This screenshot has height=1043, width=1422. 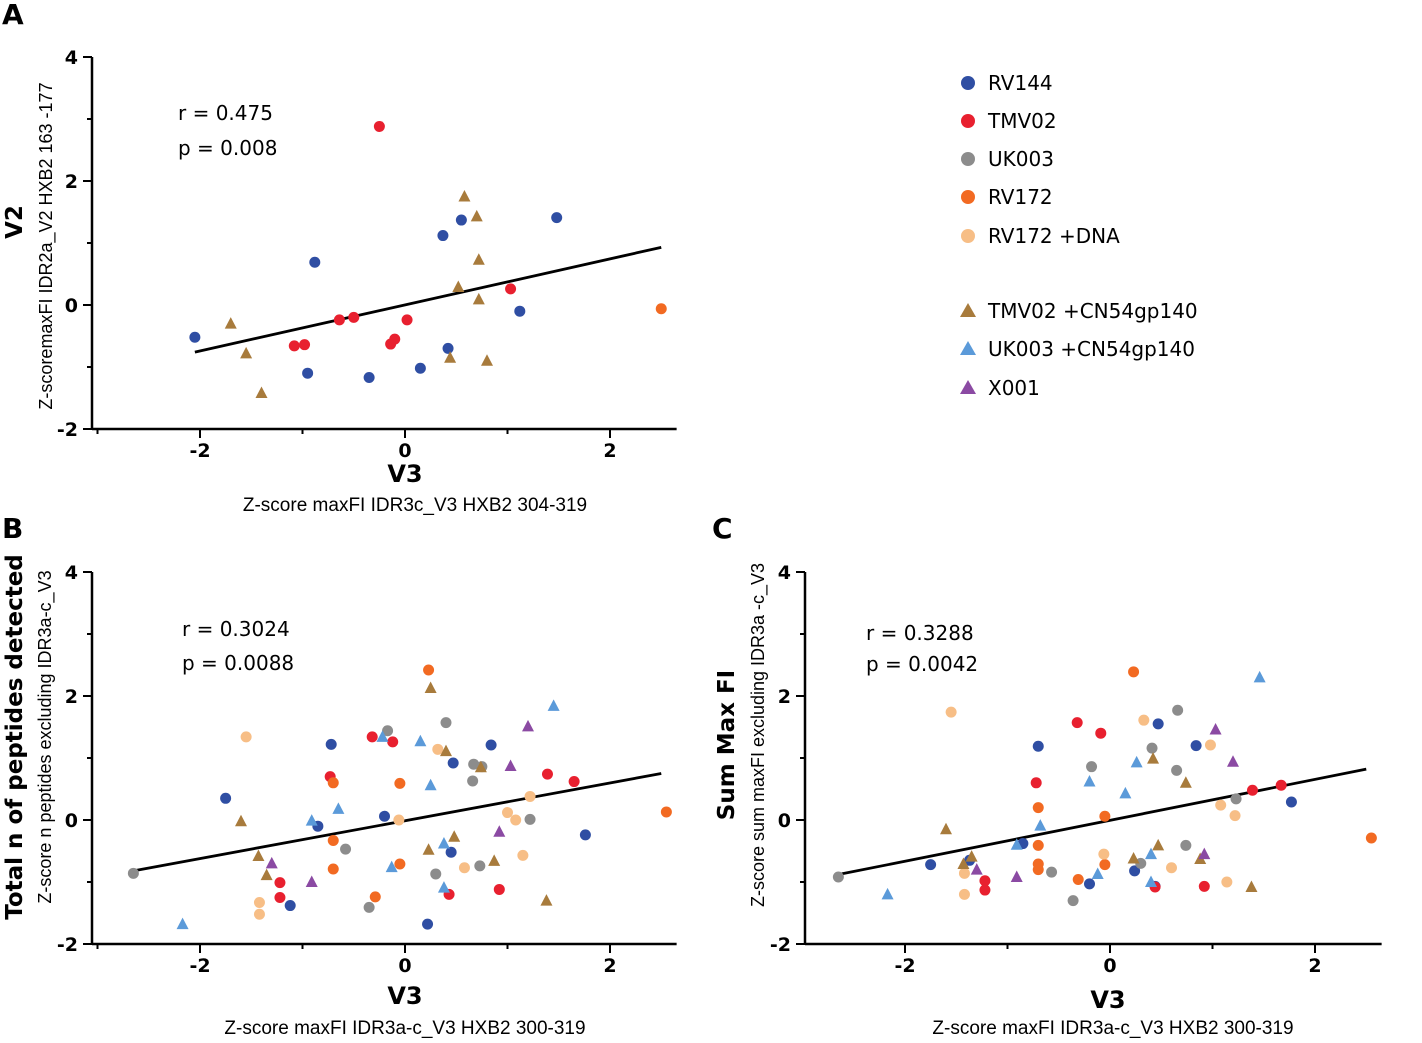 I want to click on panel-b-x-title: V3, so click(x=404, y=996).